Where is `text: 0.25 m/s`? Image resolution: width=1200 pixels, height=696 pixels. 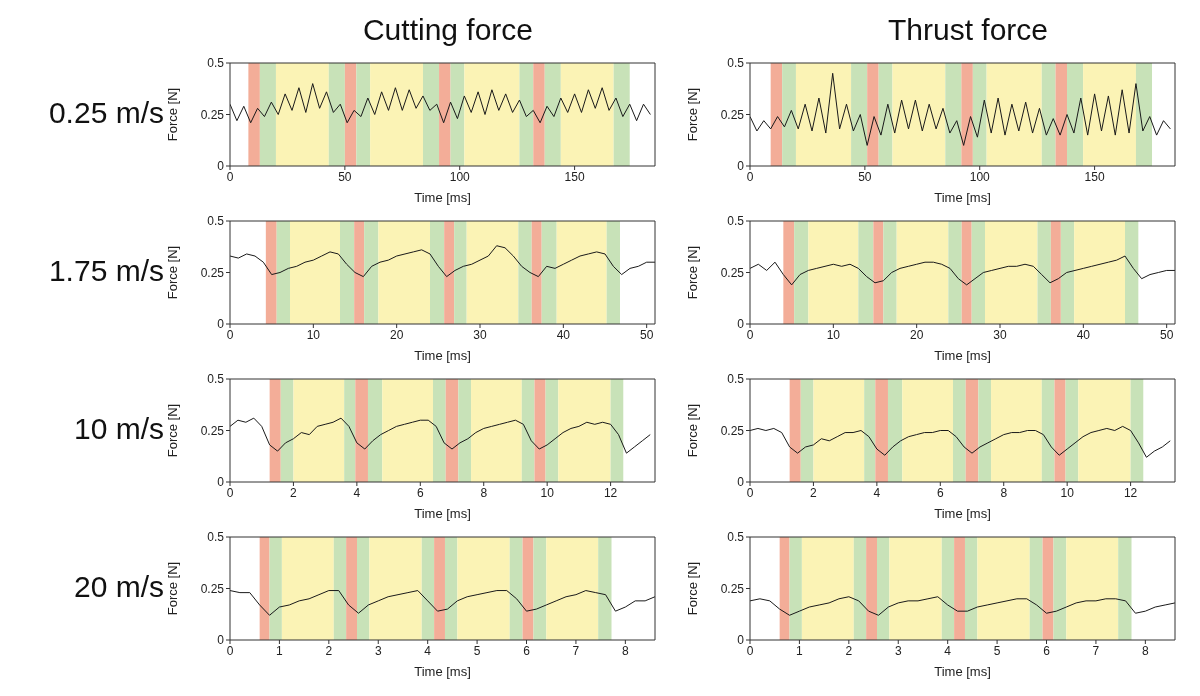 text: 0.25 m/s is located at coordinates (106, 113).